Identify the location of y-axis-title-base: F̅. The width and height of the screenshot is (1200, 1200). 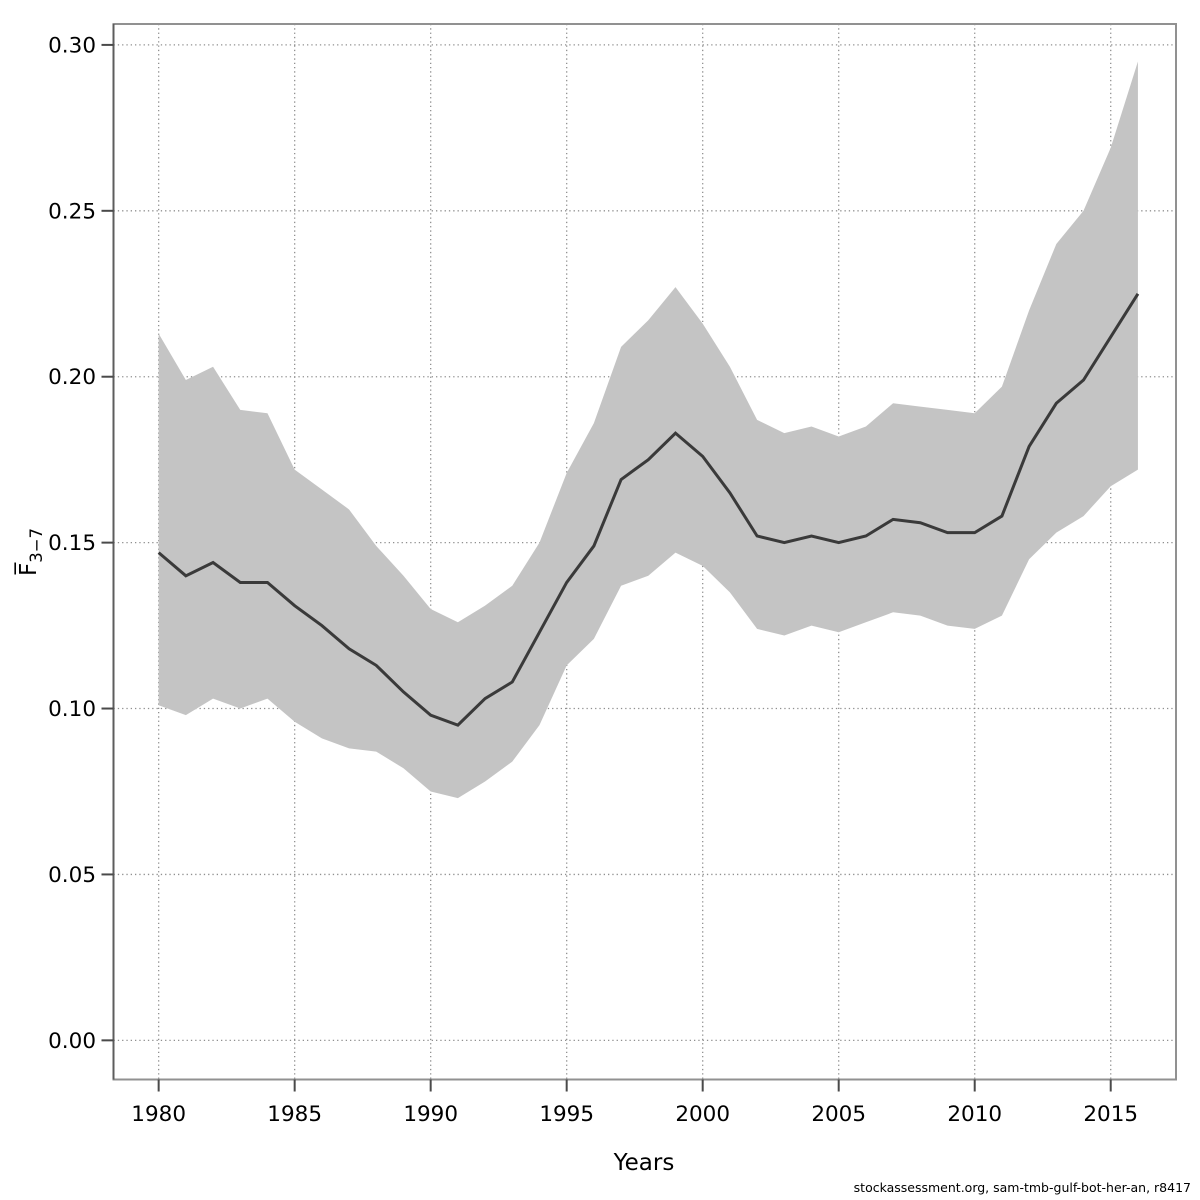
(28, 569).